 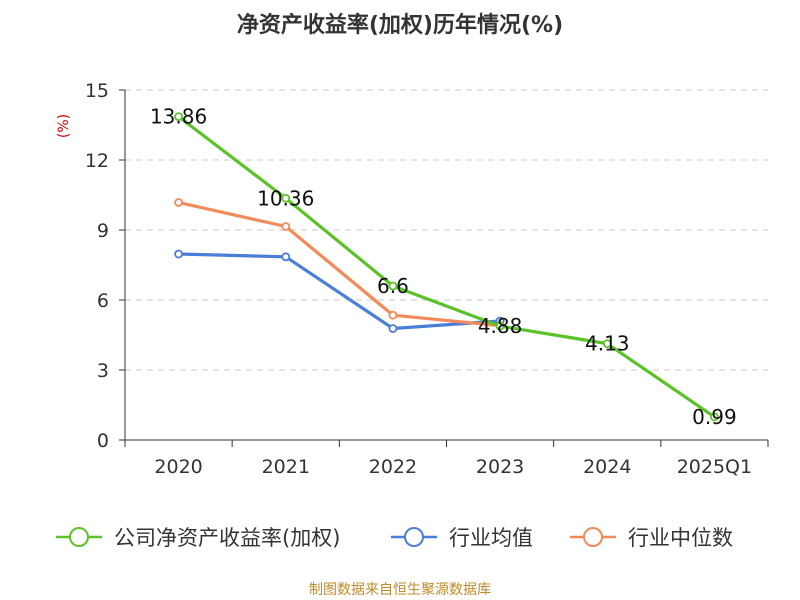 I want to click on y-tick-label: 0, so click(x=103, y=441).